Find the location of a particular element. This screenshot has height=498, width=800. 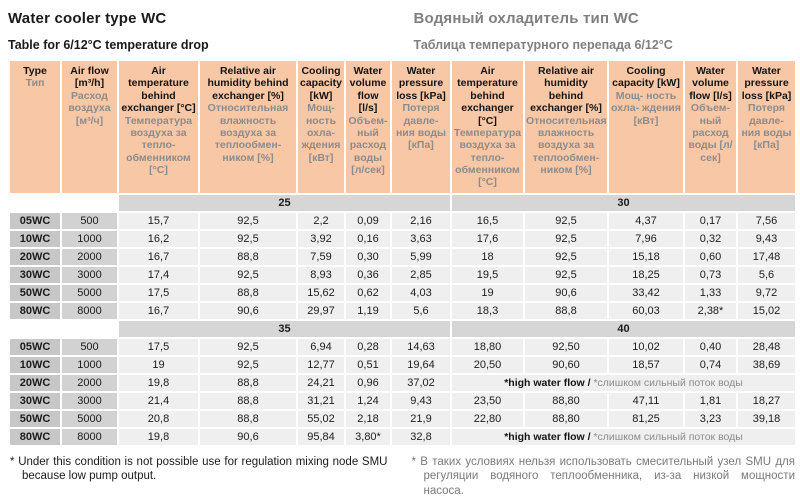

value-cell: 18,57 is located at coordinates (646, 364).